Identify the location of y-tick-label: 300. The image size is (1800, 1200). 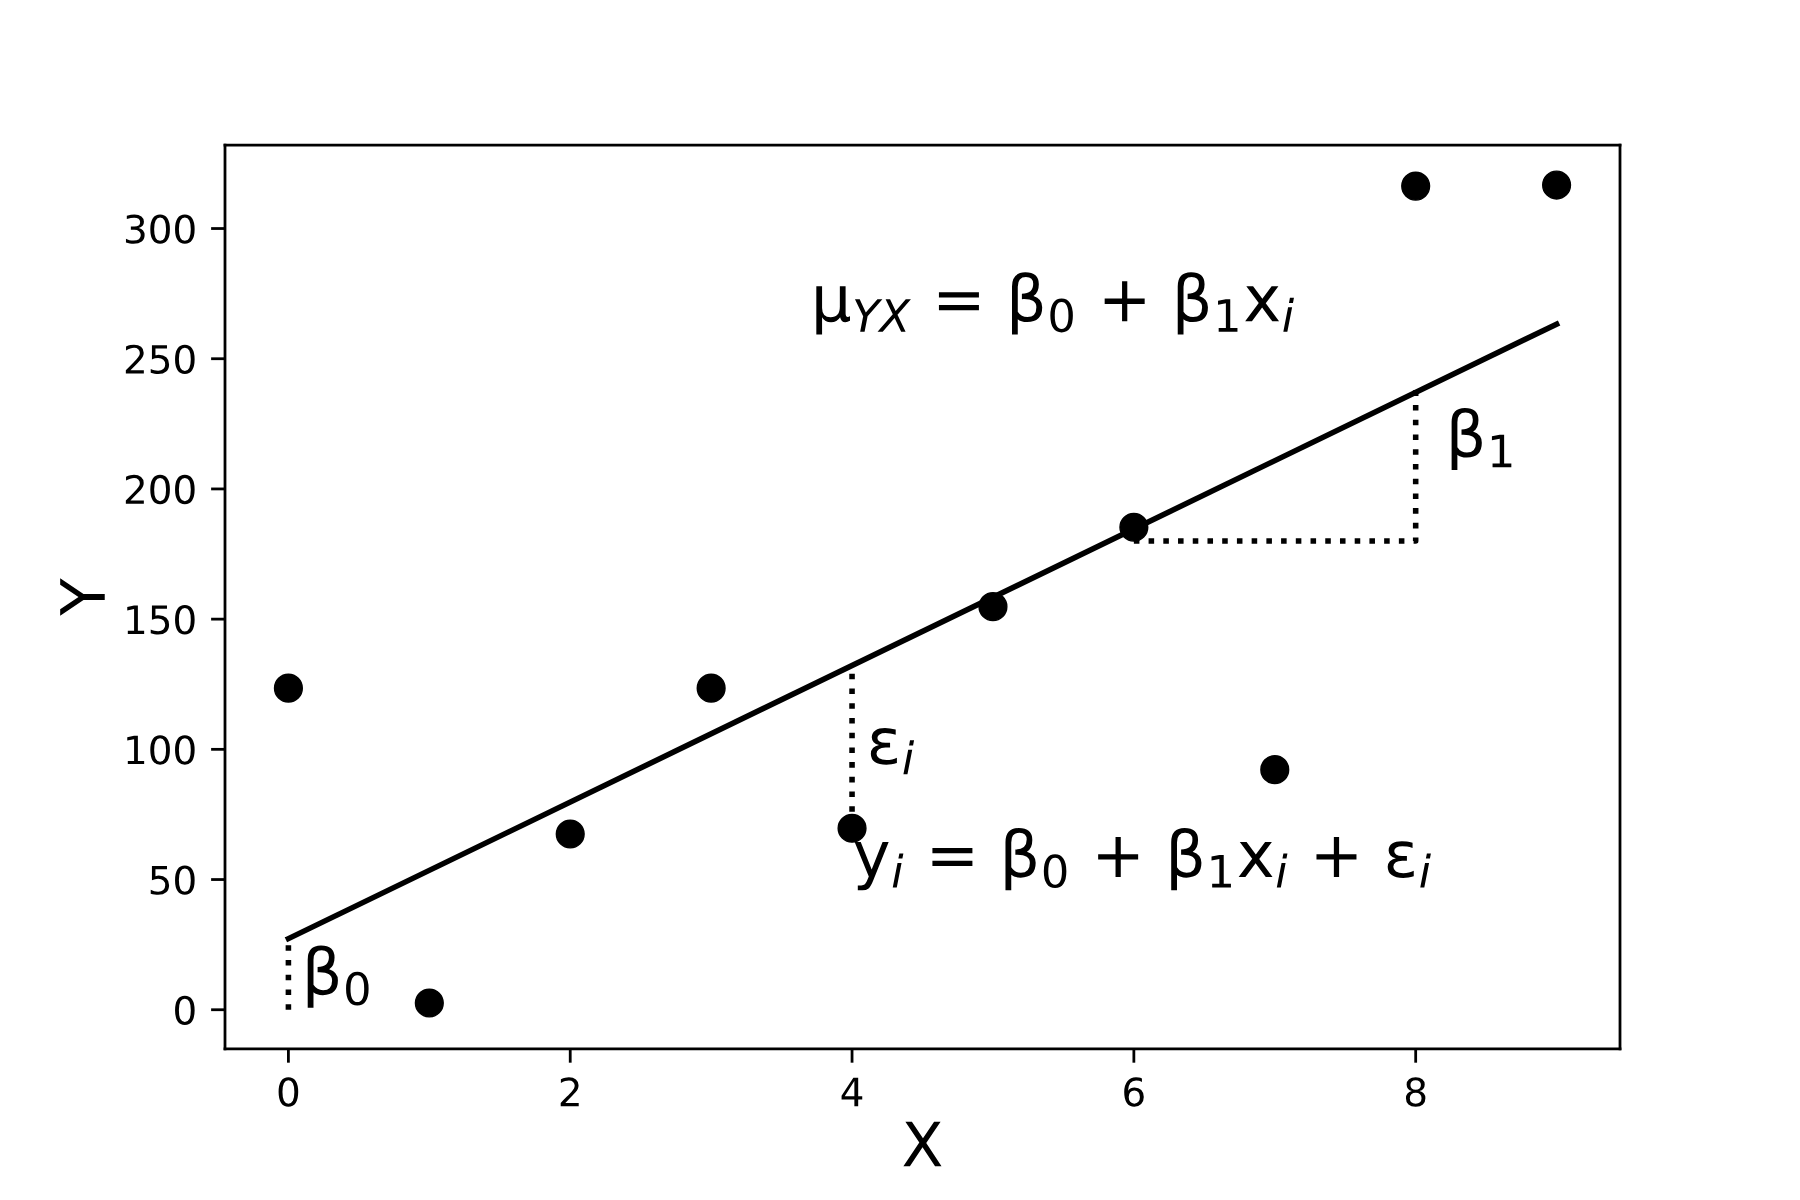
(160, 229).